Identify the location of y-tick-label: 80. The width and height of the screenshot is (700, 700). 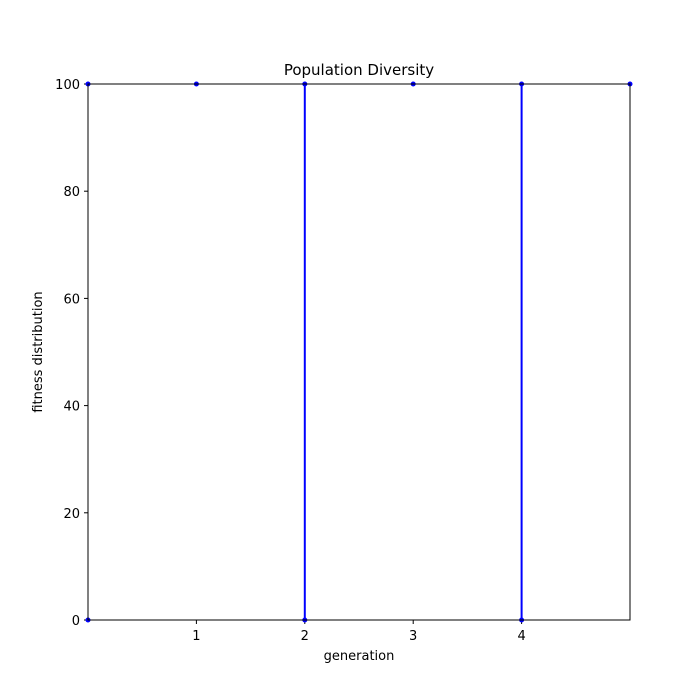
(71, 192).